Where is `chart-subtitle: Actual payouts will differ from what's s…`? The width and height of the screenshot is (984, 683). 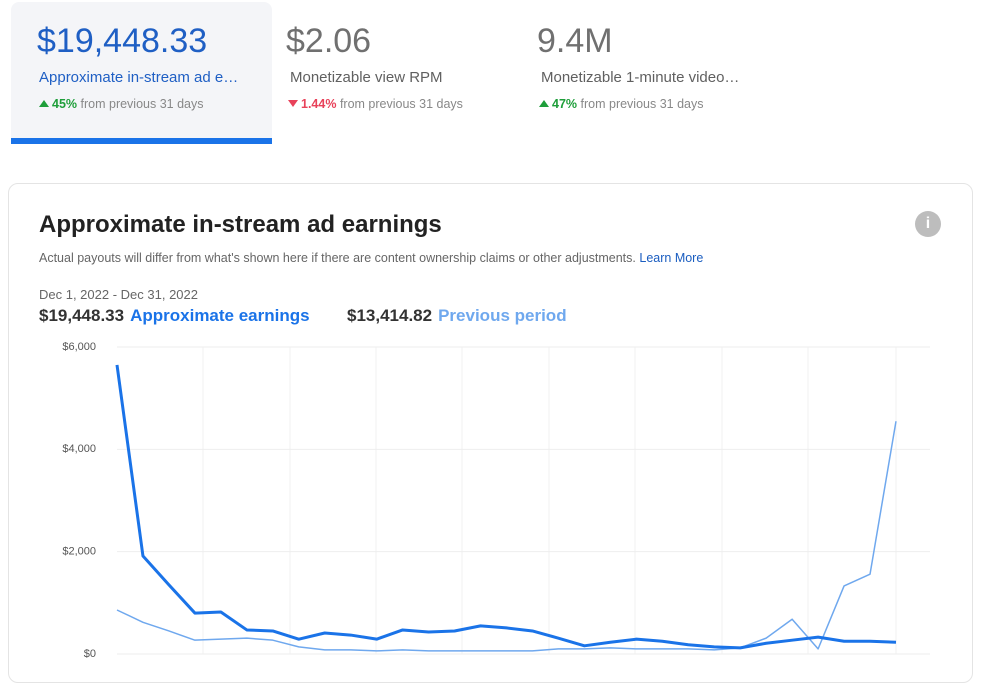
chart-subtitle: Actual payouts will differ from what's s… is located at coordinates (371, 258).